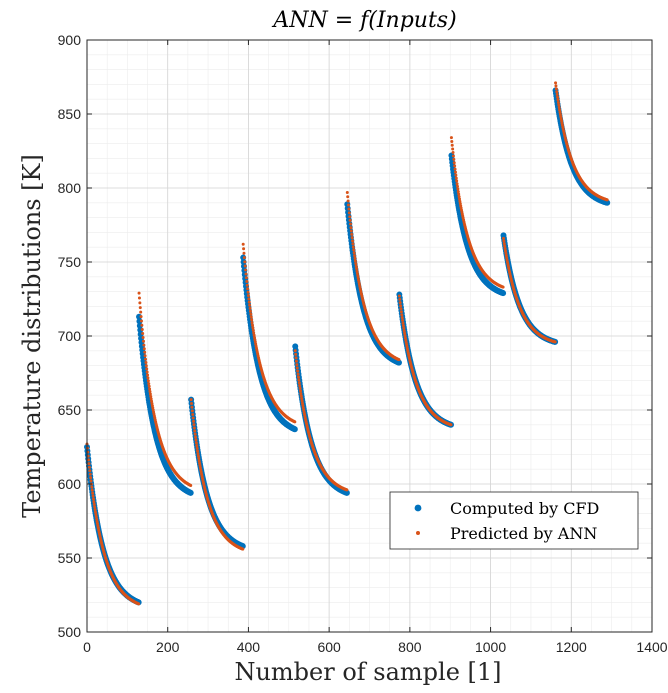 Image resolution: width=668 pixels, height=693 pixels. Describe the element at coordinates (418, 533) in the screenshot. I see `legend-marker-ann` at that location.